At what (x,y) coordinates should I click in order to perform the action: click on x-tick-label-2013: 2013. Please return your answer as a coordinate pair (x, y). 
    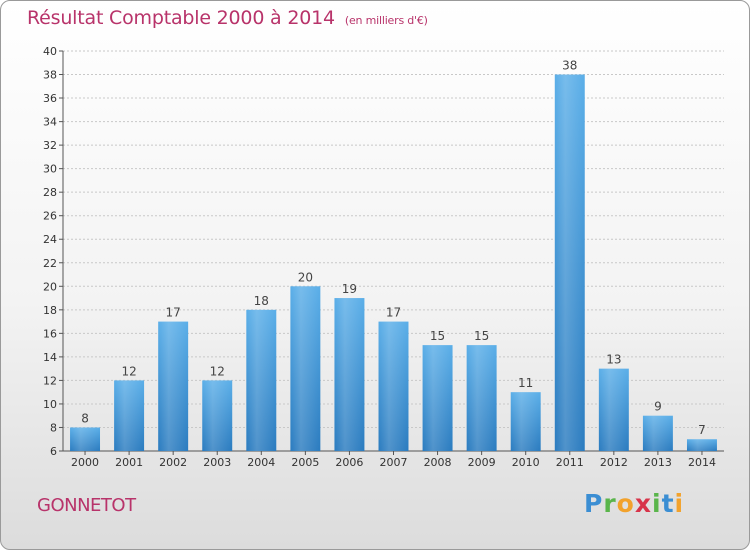
    Looking at the image, I should click on (658, 462).